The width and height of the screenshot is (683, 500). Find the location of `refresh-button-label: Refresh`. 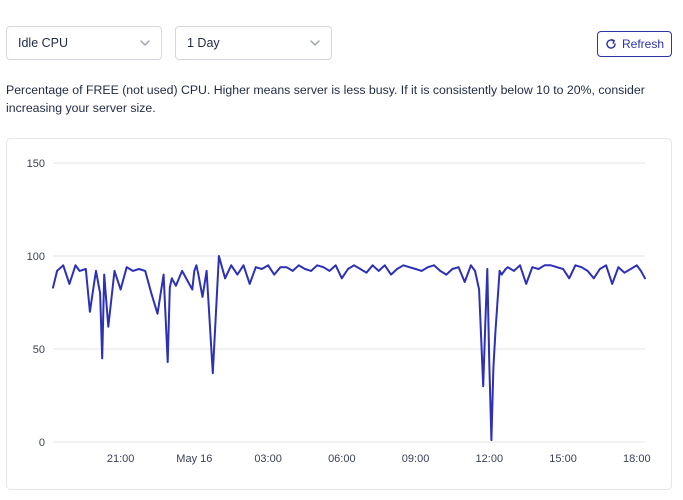

refresh-button-label: Refresh is located at coordinates (643, 44).